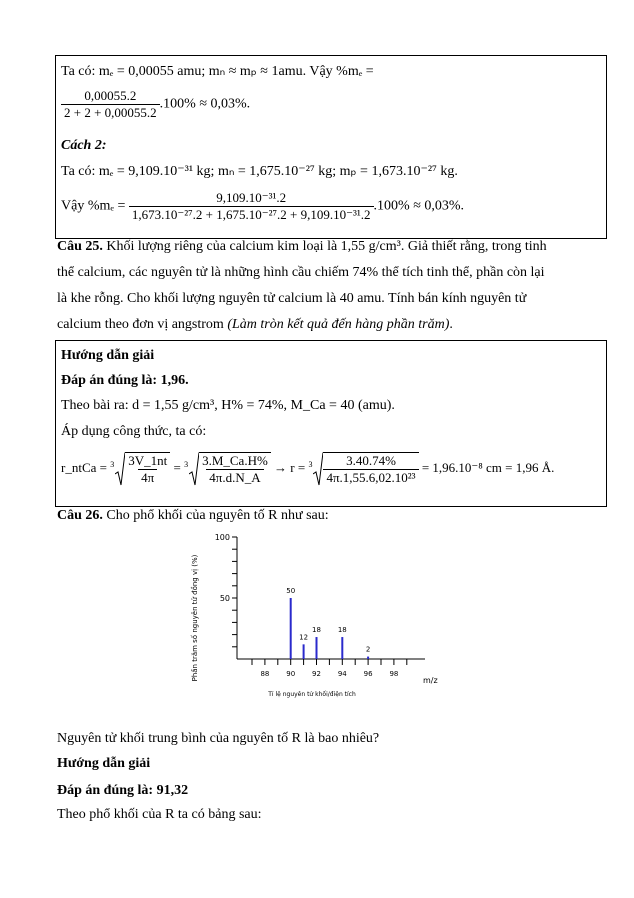  I want to click on method-heading: Cách 2:, so click(84, 145).